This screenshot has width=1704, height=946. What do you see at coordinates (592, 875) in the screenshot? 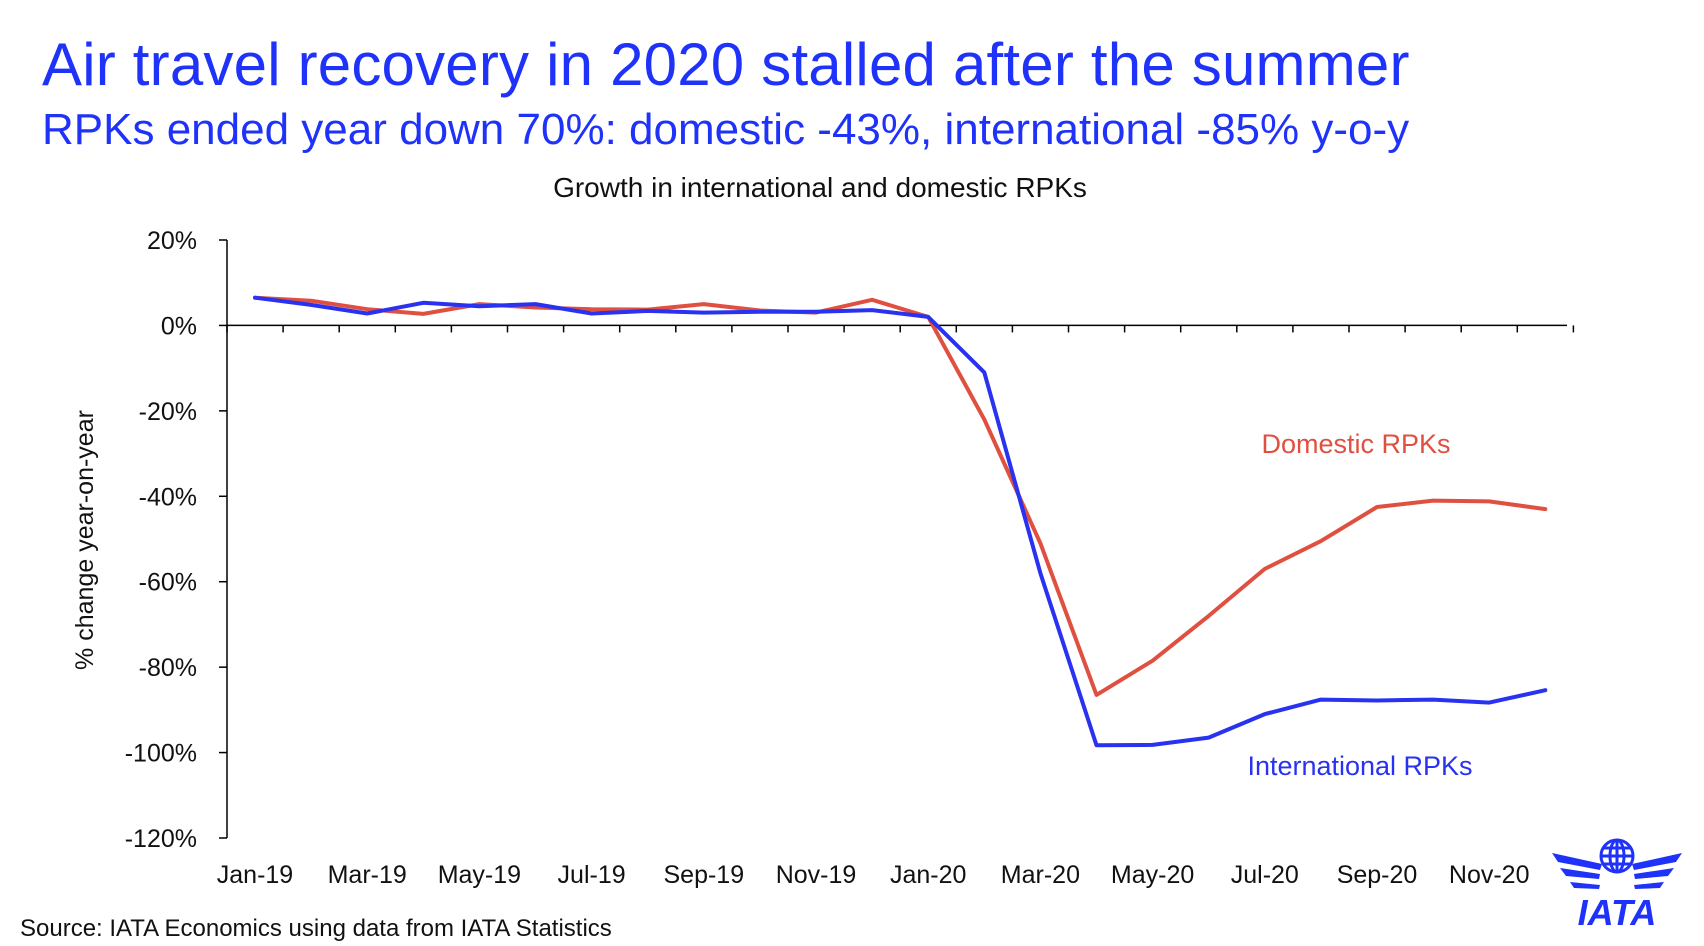
I see `x-tick-label: Jul-19` at bounding box center [592, 875].